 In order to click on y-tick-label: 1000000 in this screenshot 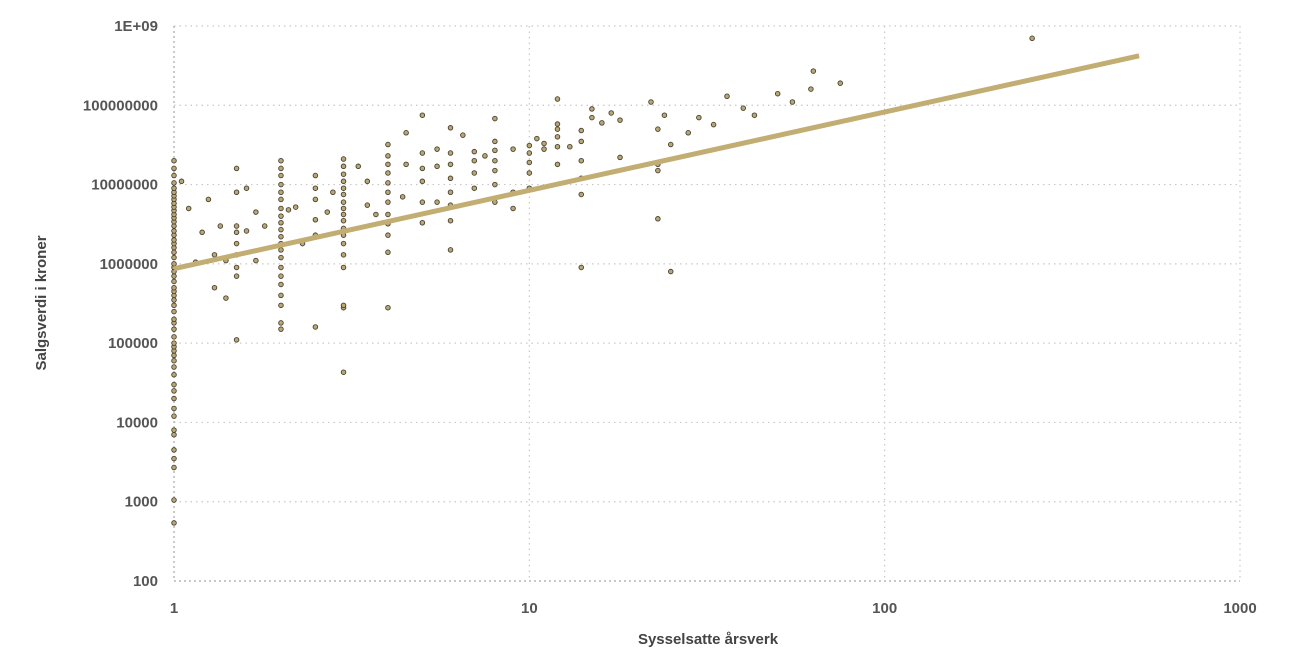, I will do `click(129, 264)`.